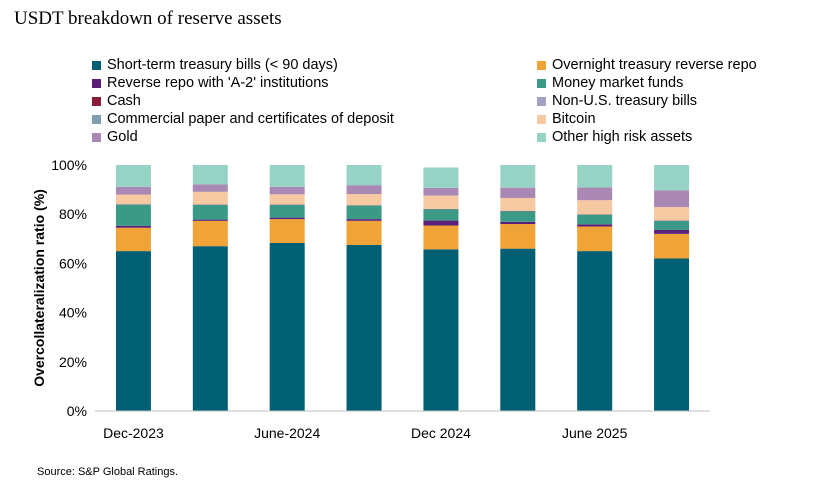 The image size is (813, 501). Describe the element at coordinates (287, 433) in the screenshot. I see `x-tick-label: June-2024` at that location.